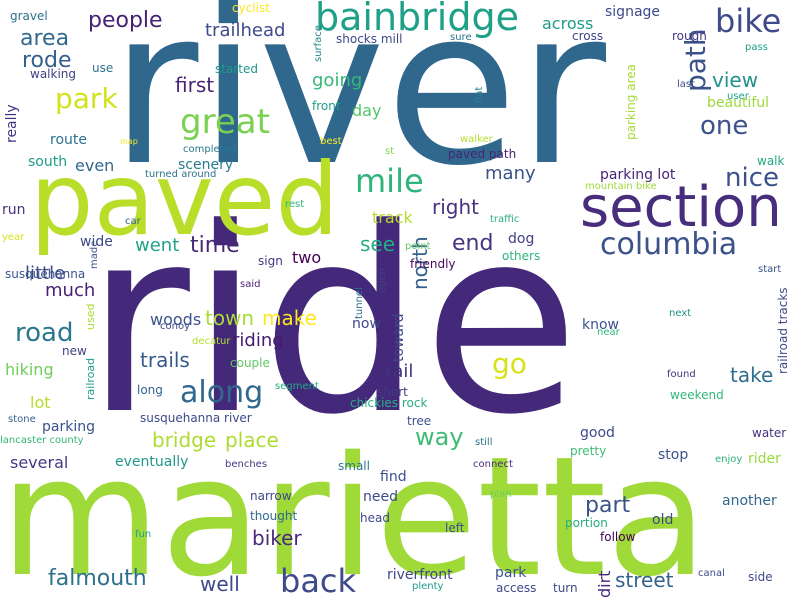 The height and width of the screenshot is (600, 800). What do you see at coordinates (473, 243) in the screenshot?
I see `word-end: end` at bounding box center [473, 243].